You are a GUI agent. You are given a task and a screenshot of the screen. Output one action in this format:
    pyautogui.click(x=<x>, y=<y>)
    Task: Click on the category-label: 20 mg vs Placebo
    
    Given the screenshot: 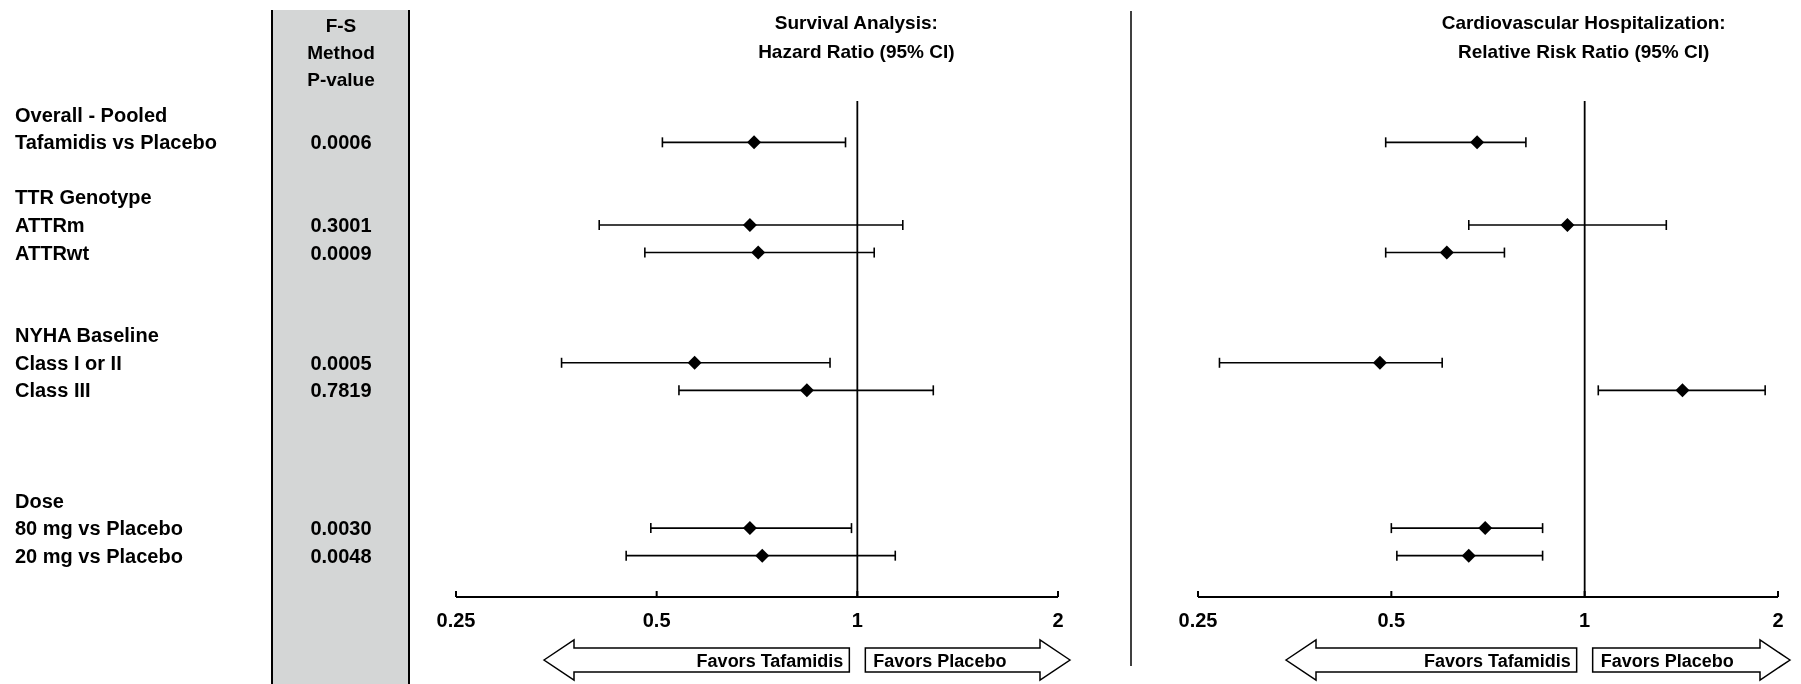 What is the action you would take?
    pyautogui.click(x=99, y=555)
    